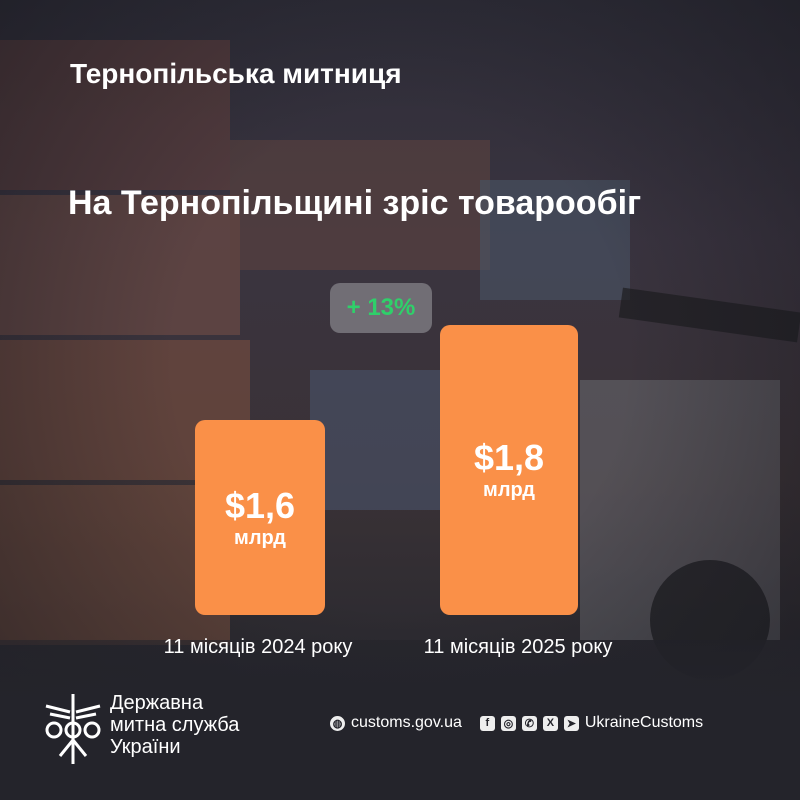  Describe the element at coordinates (145, 747) in the screenshot. I see `agency-line: України` at that location.